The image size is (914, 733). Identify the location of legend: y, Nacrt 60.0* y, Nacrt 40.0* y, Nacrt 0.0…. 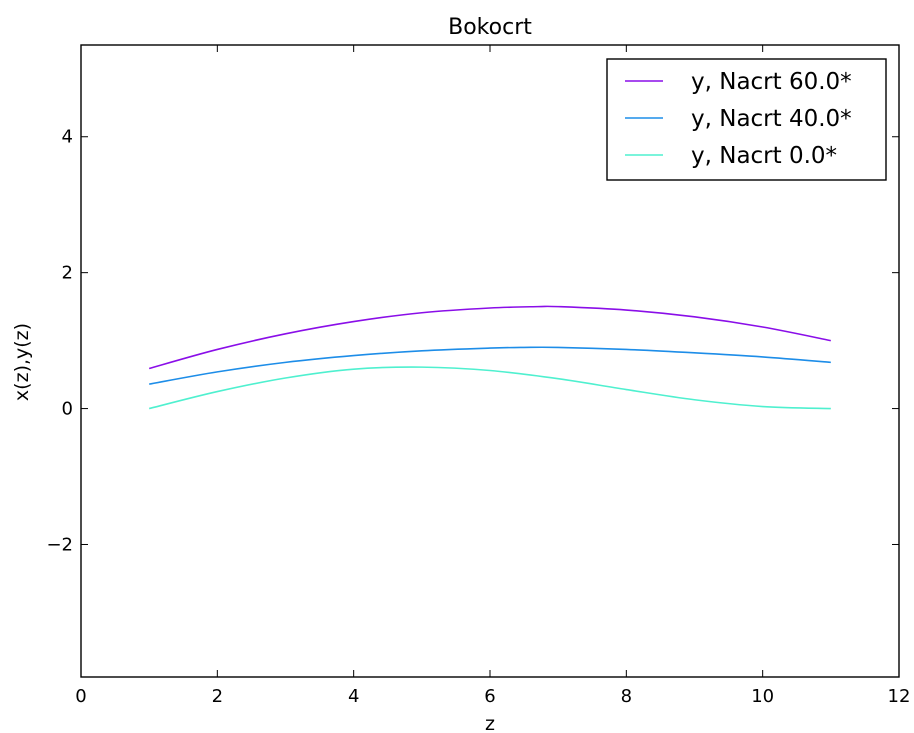
(746, 119).